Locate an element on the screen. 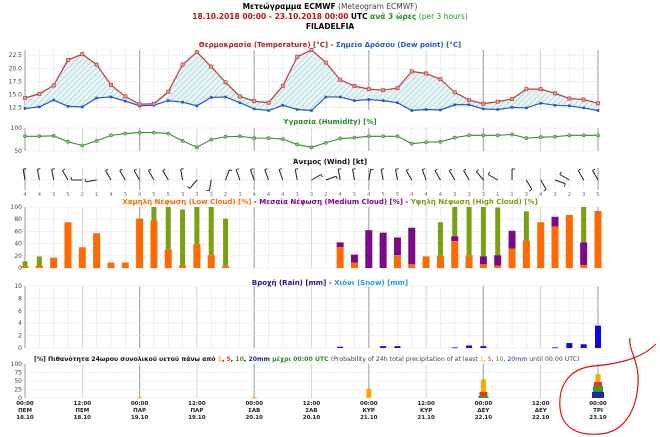 The width and height of the screenshot is (660, 437). step-english: (per 3 hours) is located at coordinates (443, 16).